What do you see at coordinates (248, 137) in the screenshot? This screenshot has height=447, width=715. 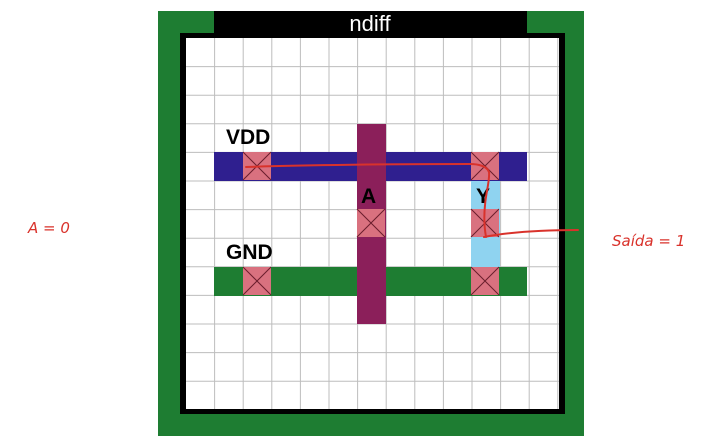 I see `vdd-label: VDD` at bounding box center [248, 137].